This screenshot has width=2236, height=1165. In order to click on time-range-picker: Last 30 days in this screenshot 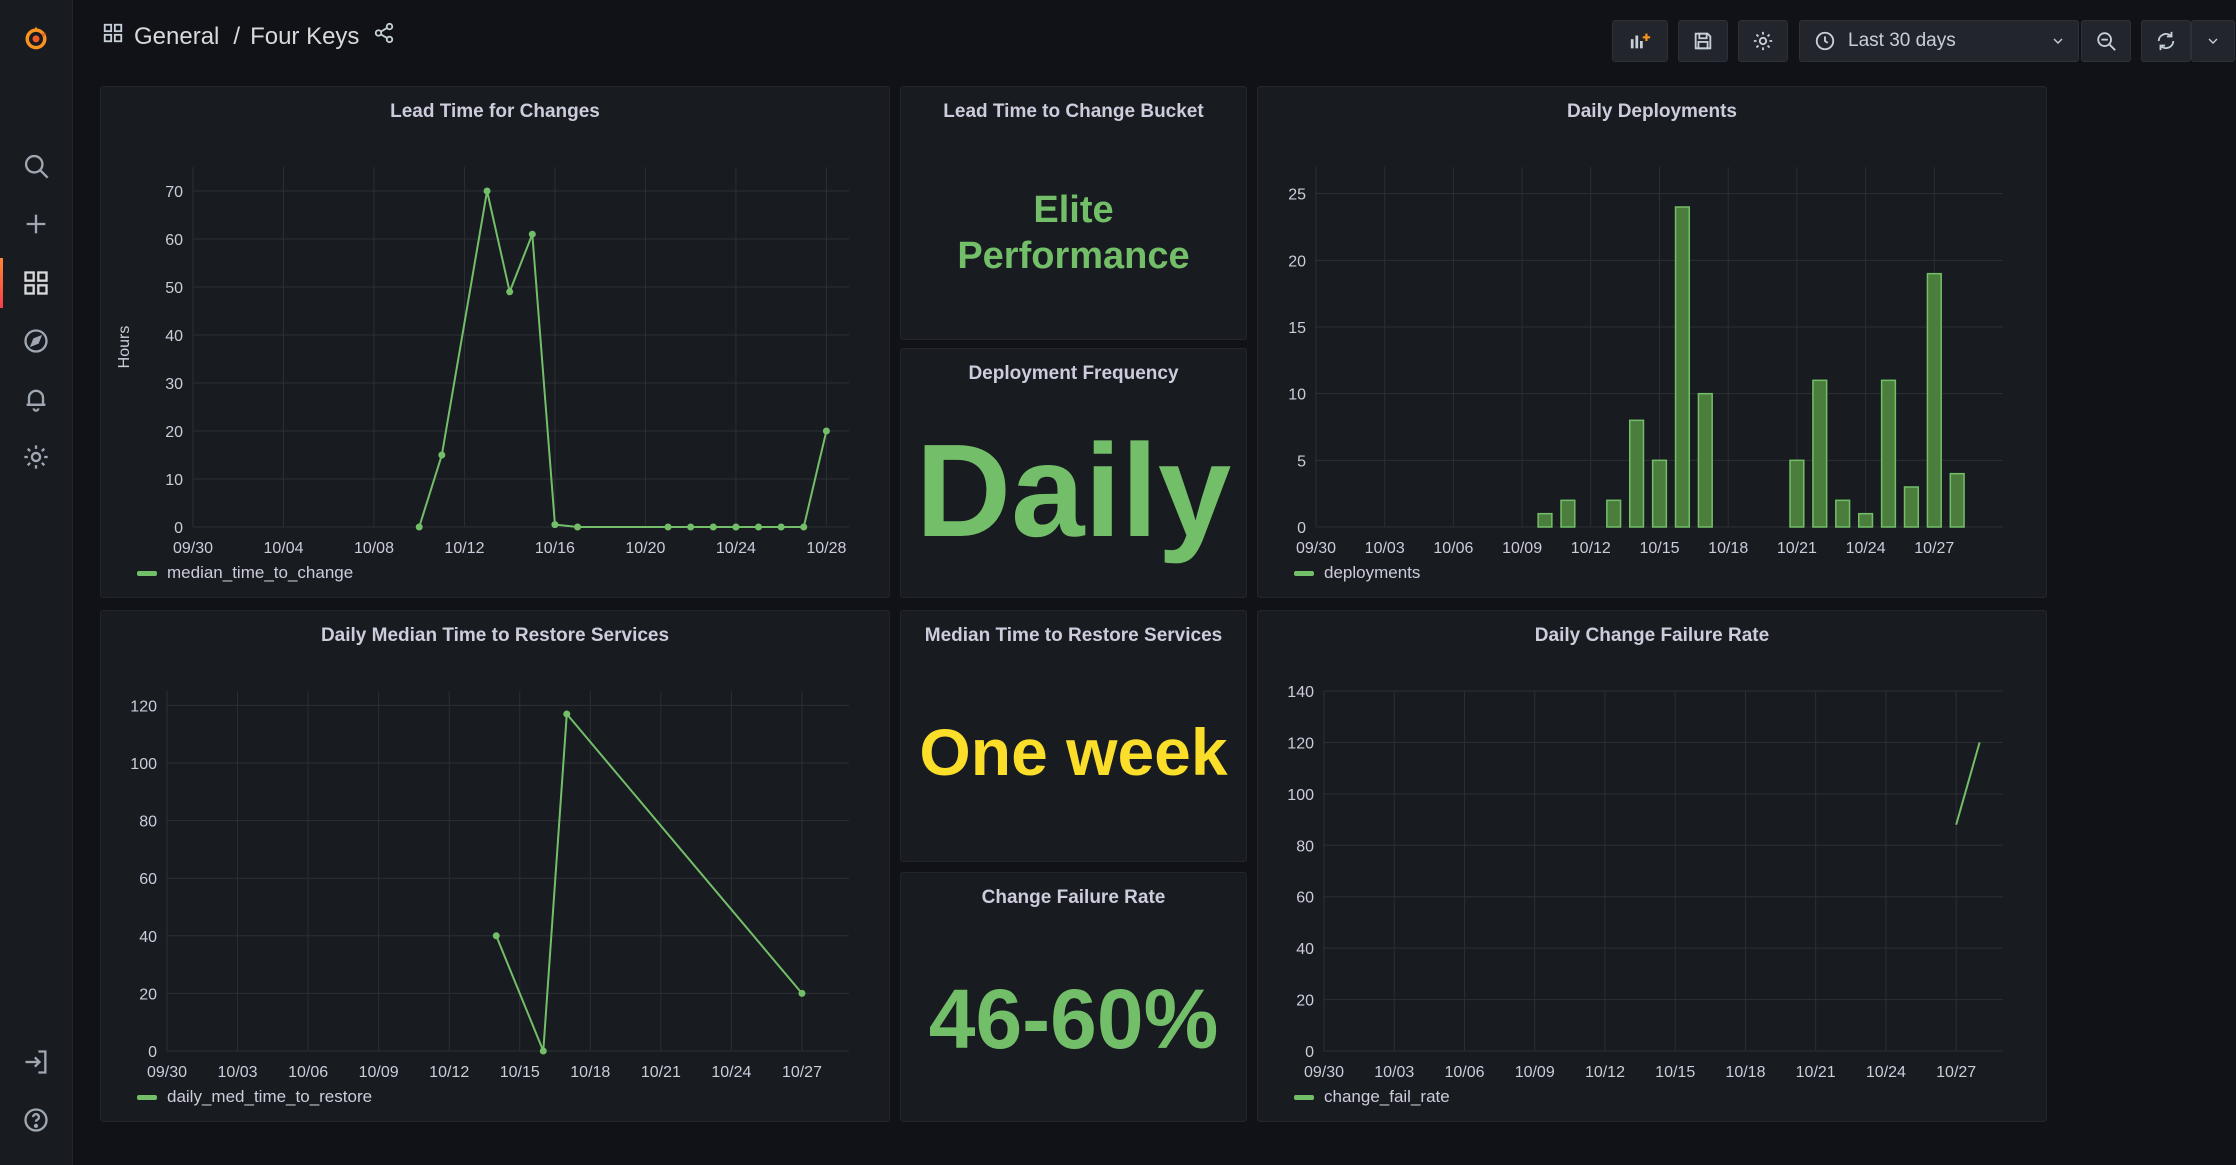, I will do `click(1939, 41)`.